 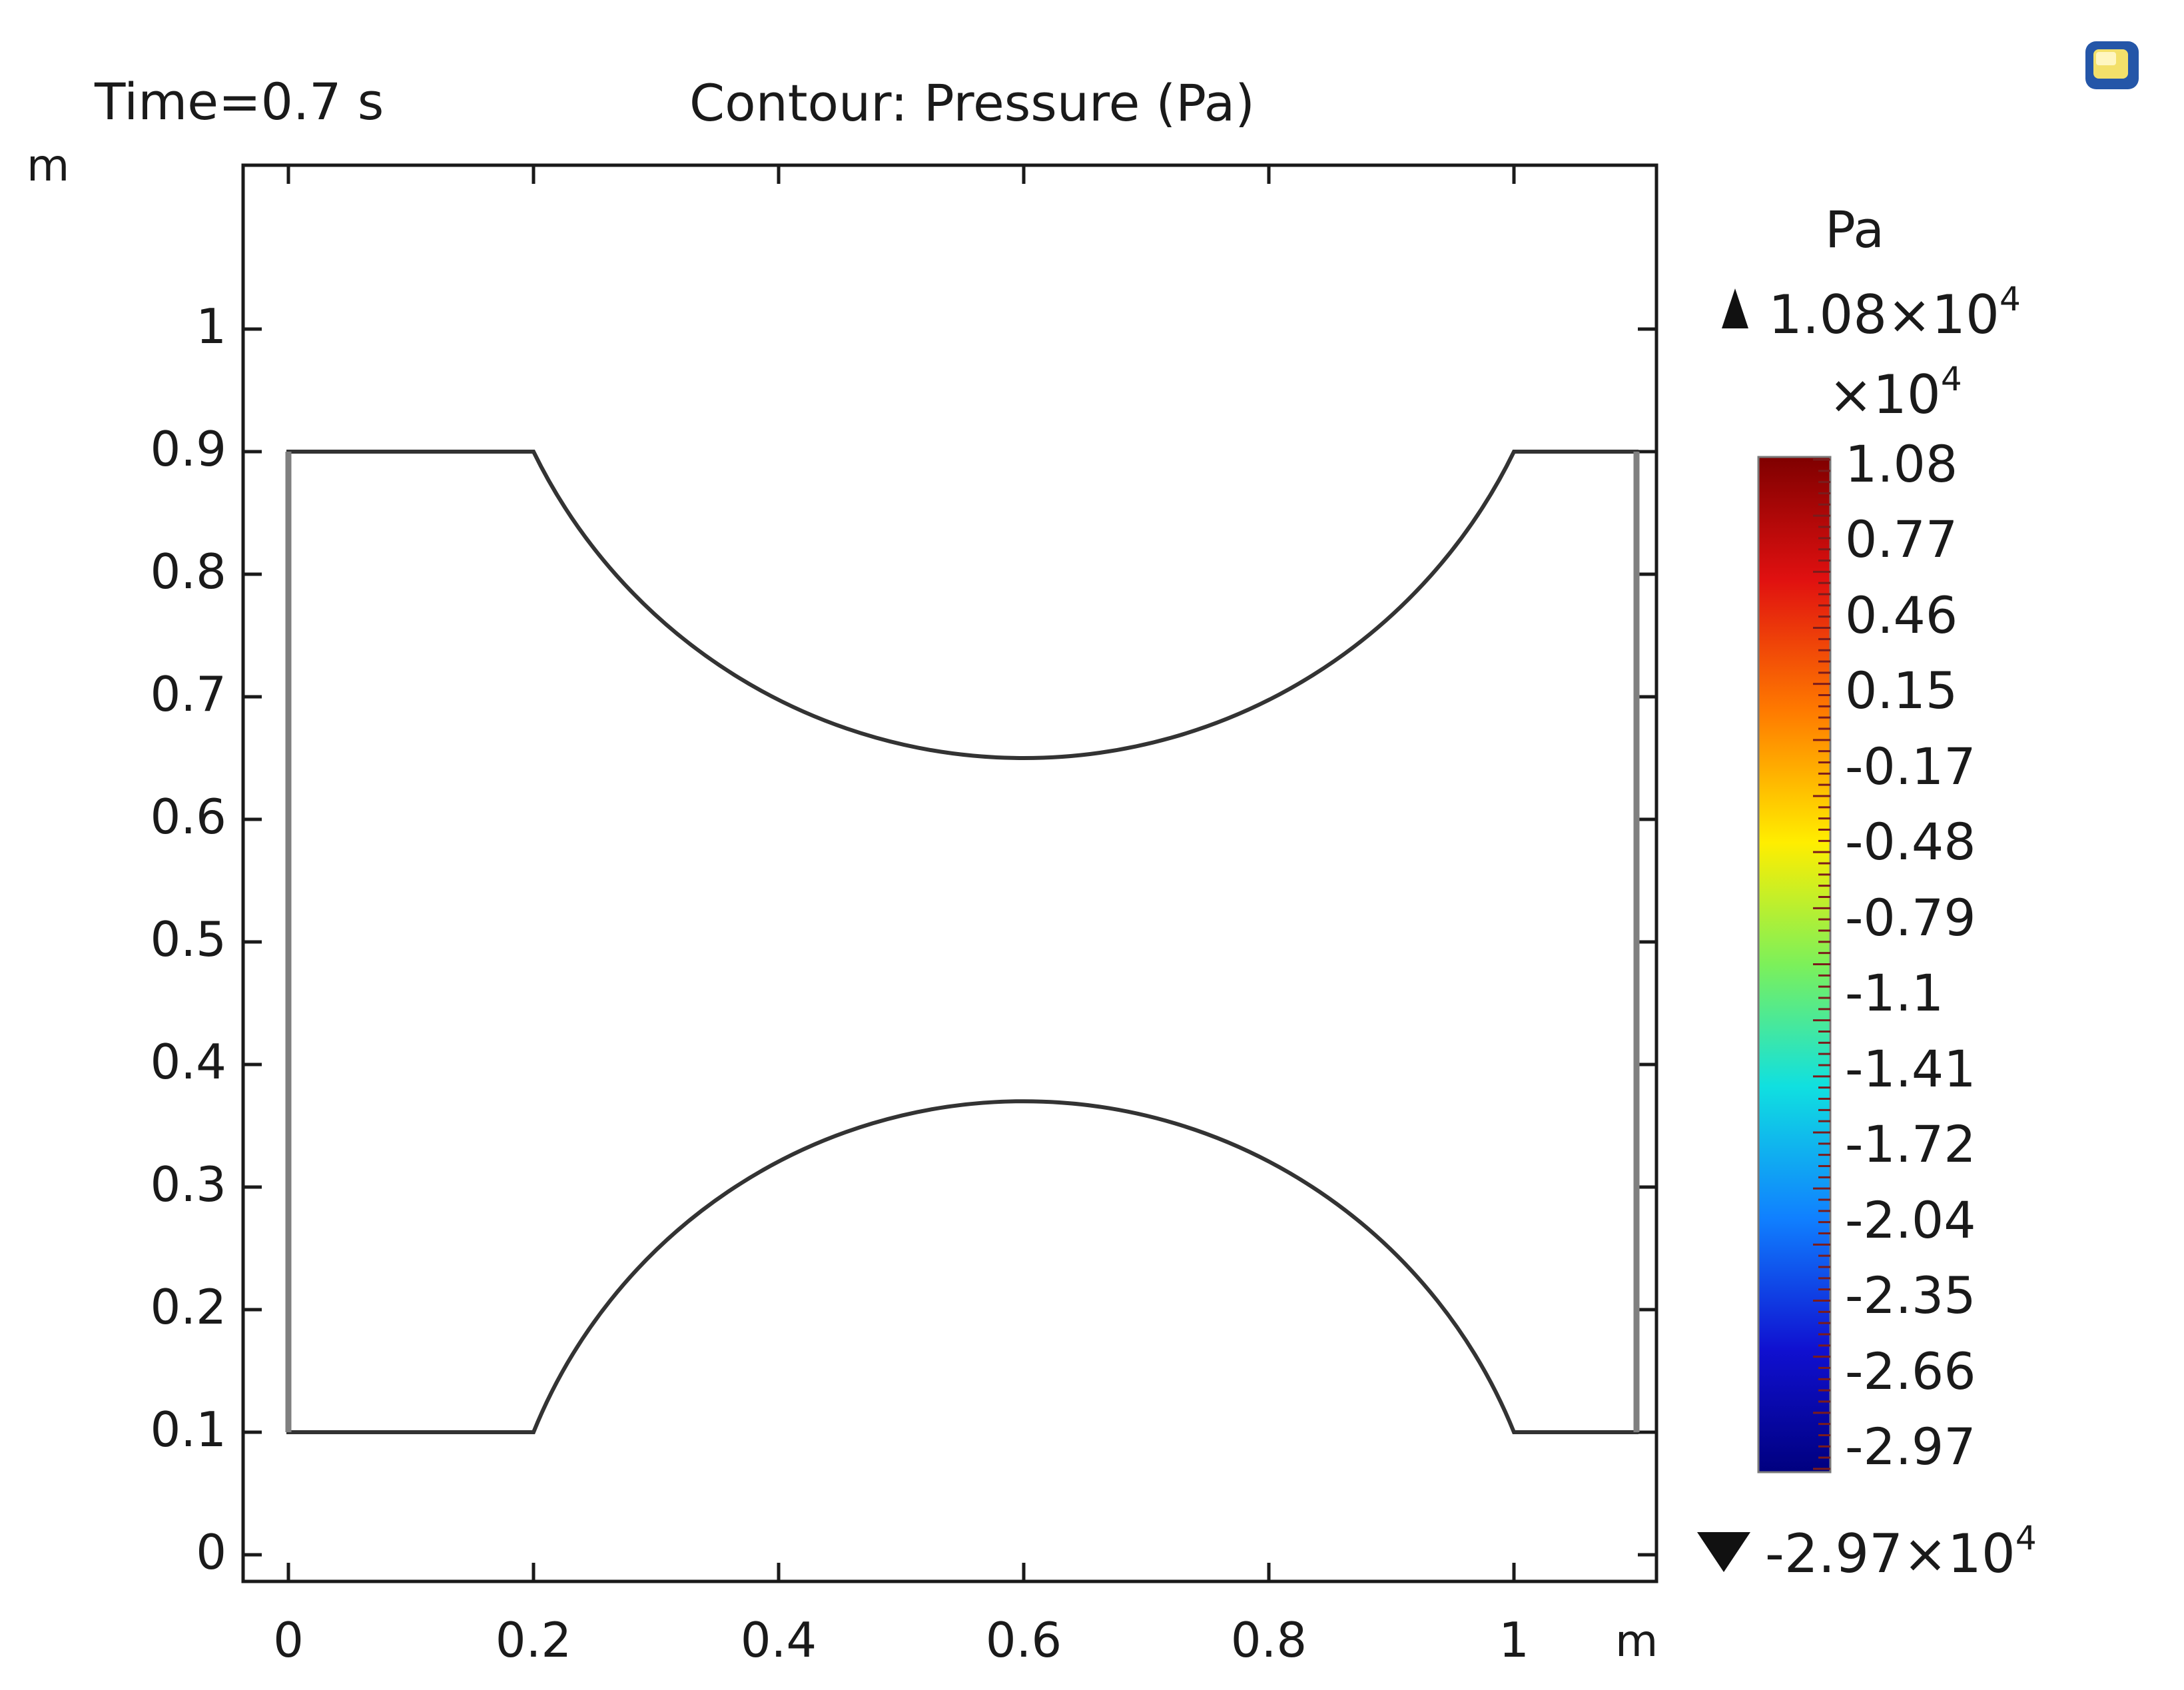 I want to click on colorbar-tick-label: -2.97, so click(x=1910, y=1446).